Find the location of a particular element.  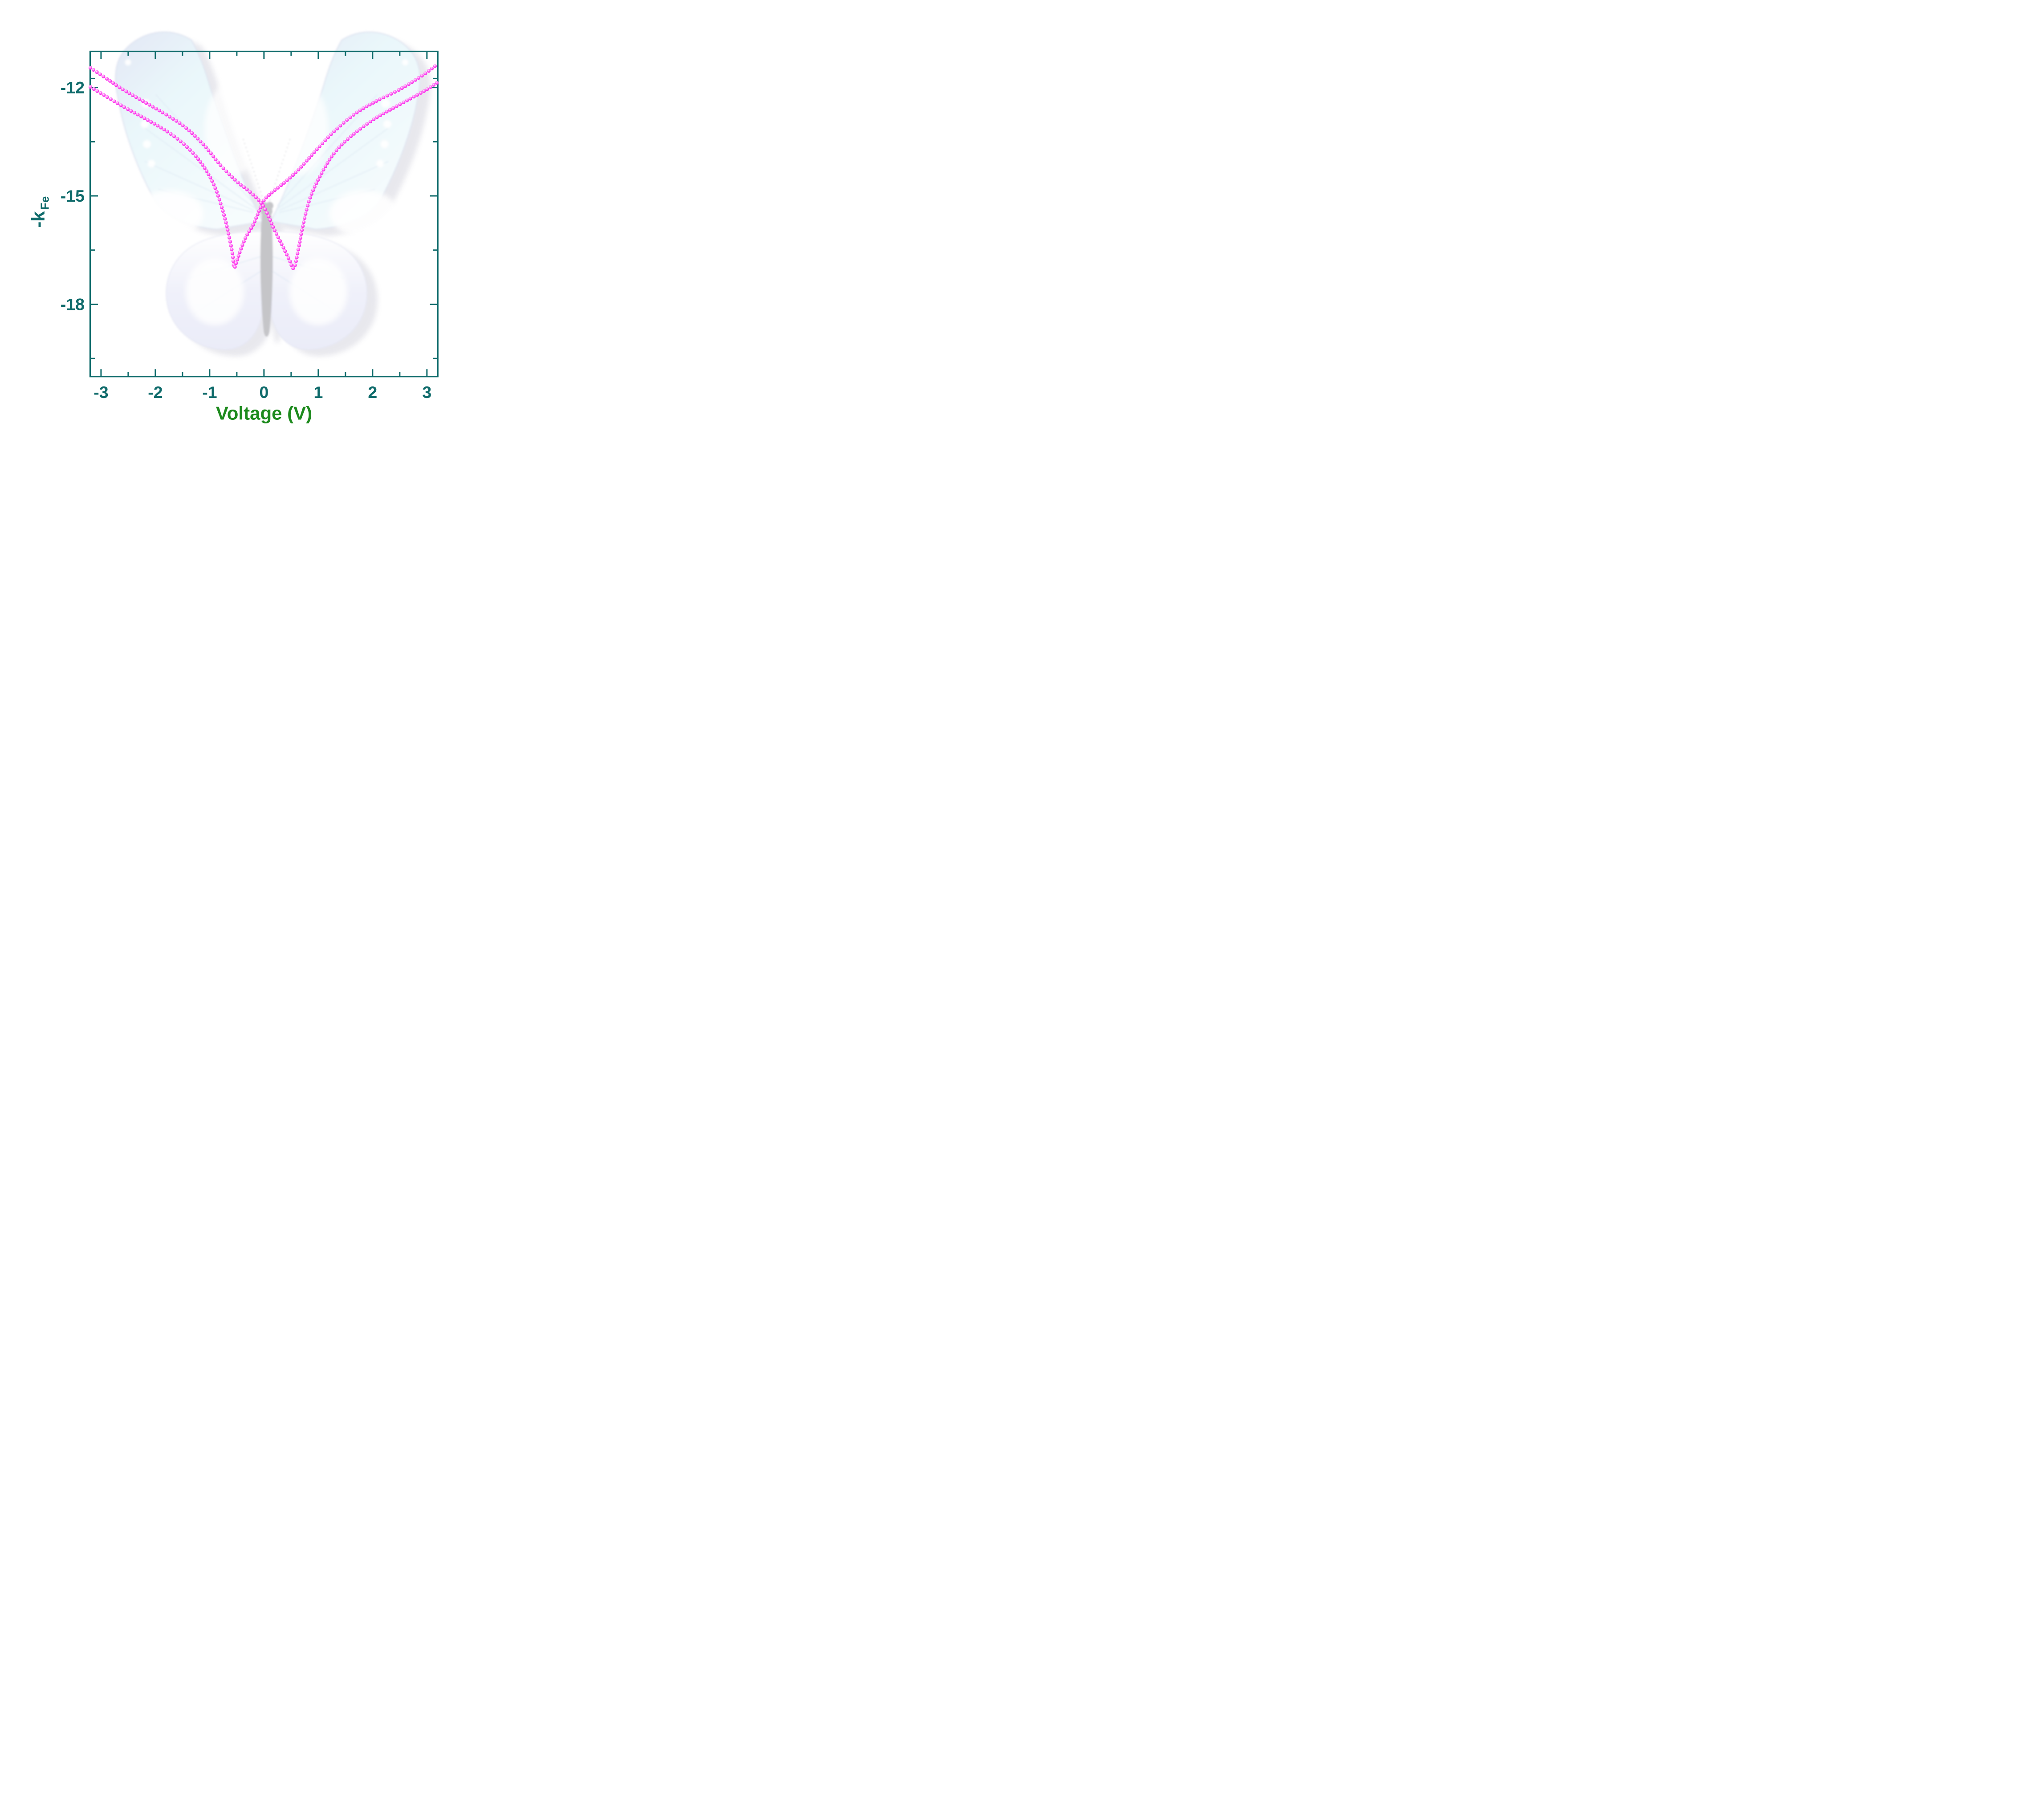

antennae is located at coordinates (267, 172).